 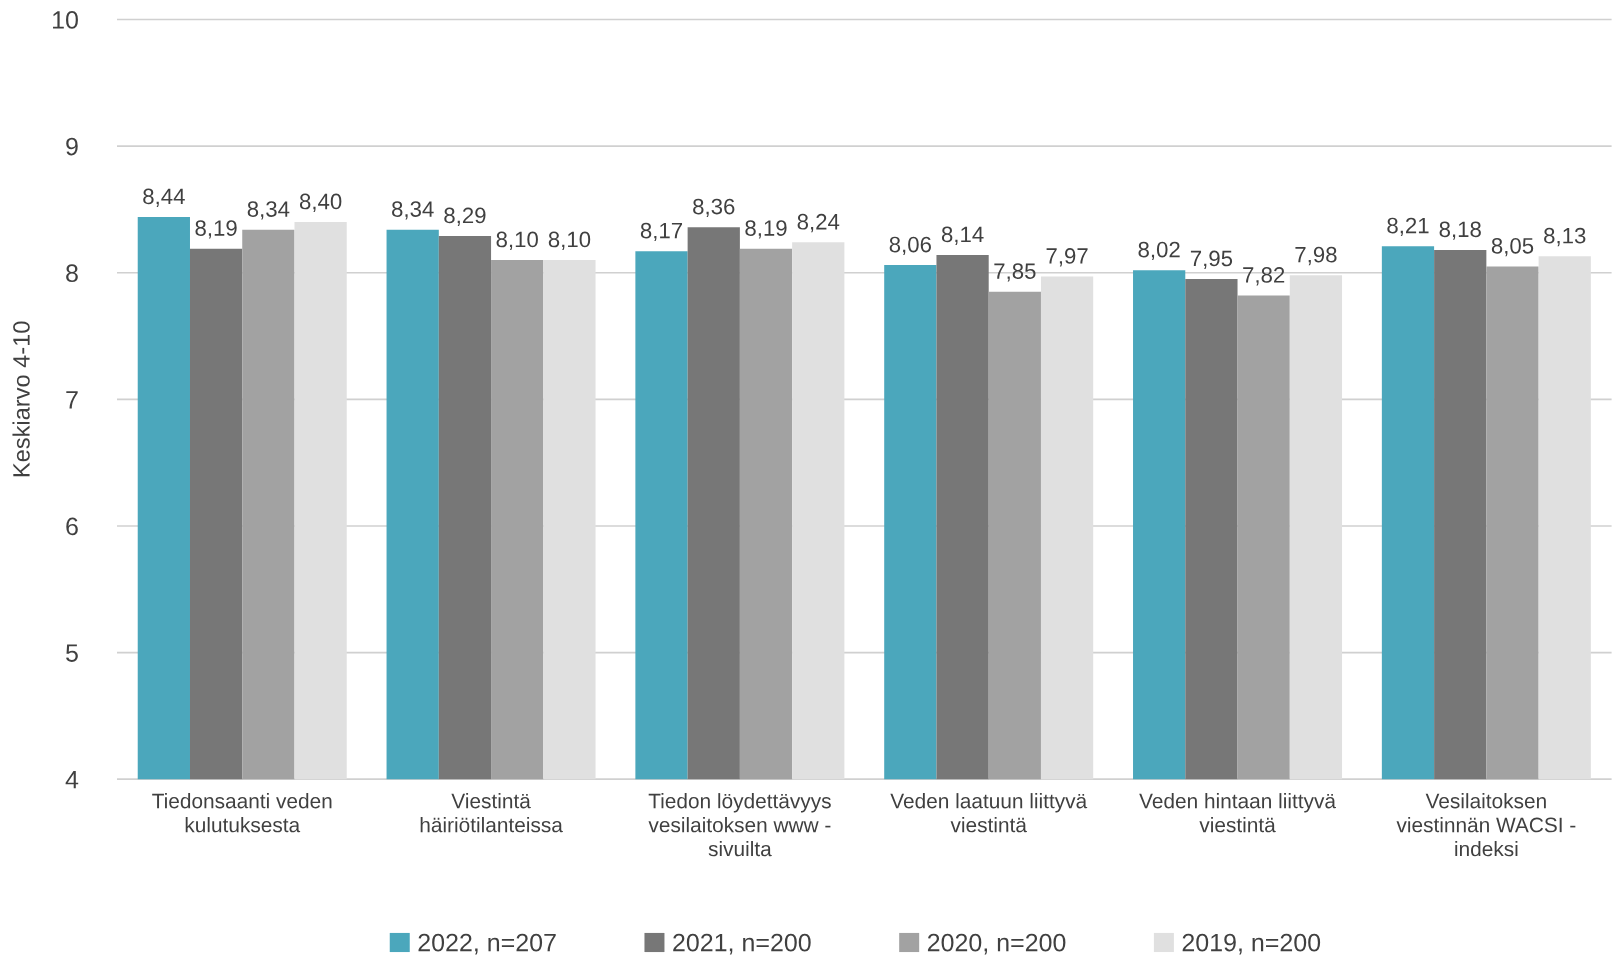 What do you see at coordinates (661, 232) in the screenshot?
I see `data-label: 8,17` at bounding box center [661, 232].